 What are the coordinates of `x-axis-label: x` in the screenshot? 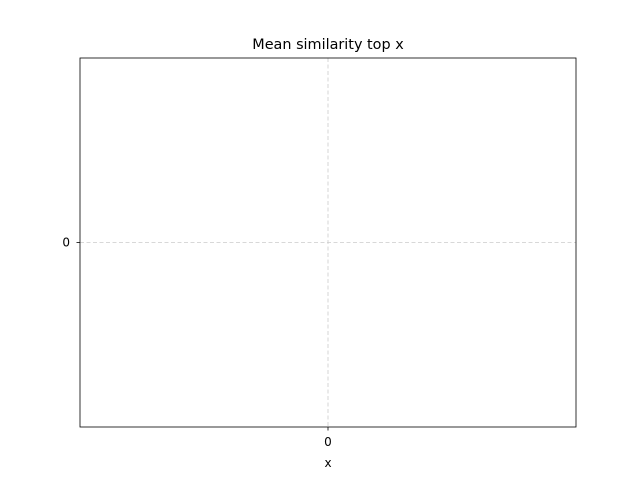 It's located at (327, 463).